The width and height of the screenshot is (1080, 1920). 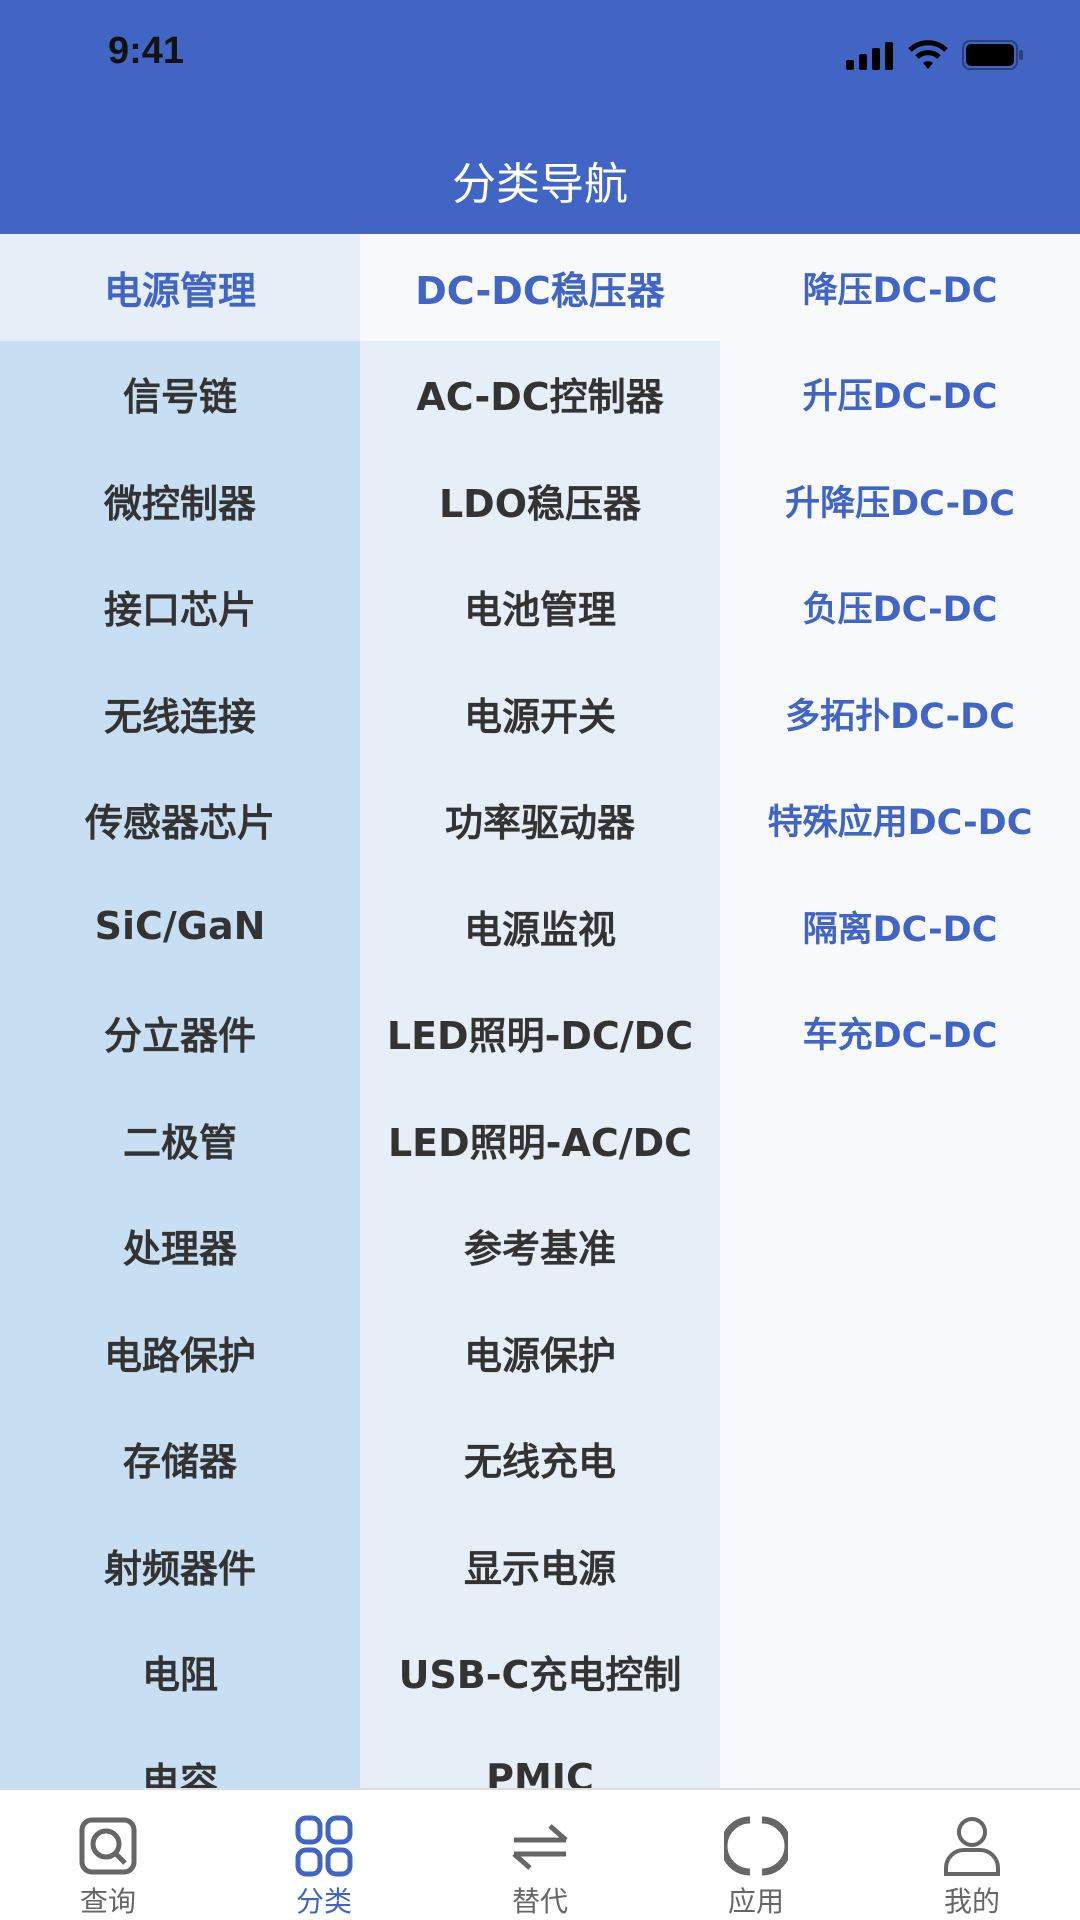 What do you see at coordinates (540, 1142) in the screenshot?
I see `subcategory-item: LED照明-AC/DC` at bounding box center [540, 1142].